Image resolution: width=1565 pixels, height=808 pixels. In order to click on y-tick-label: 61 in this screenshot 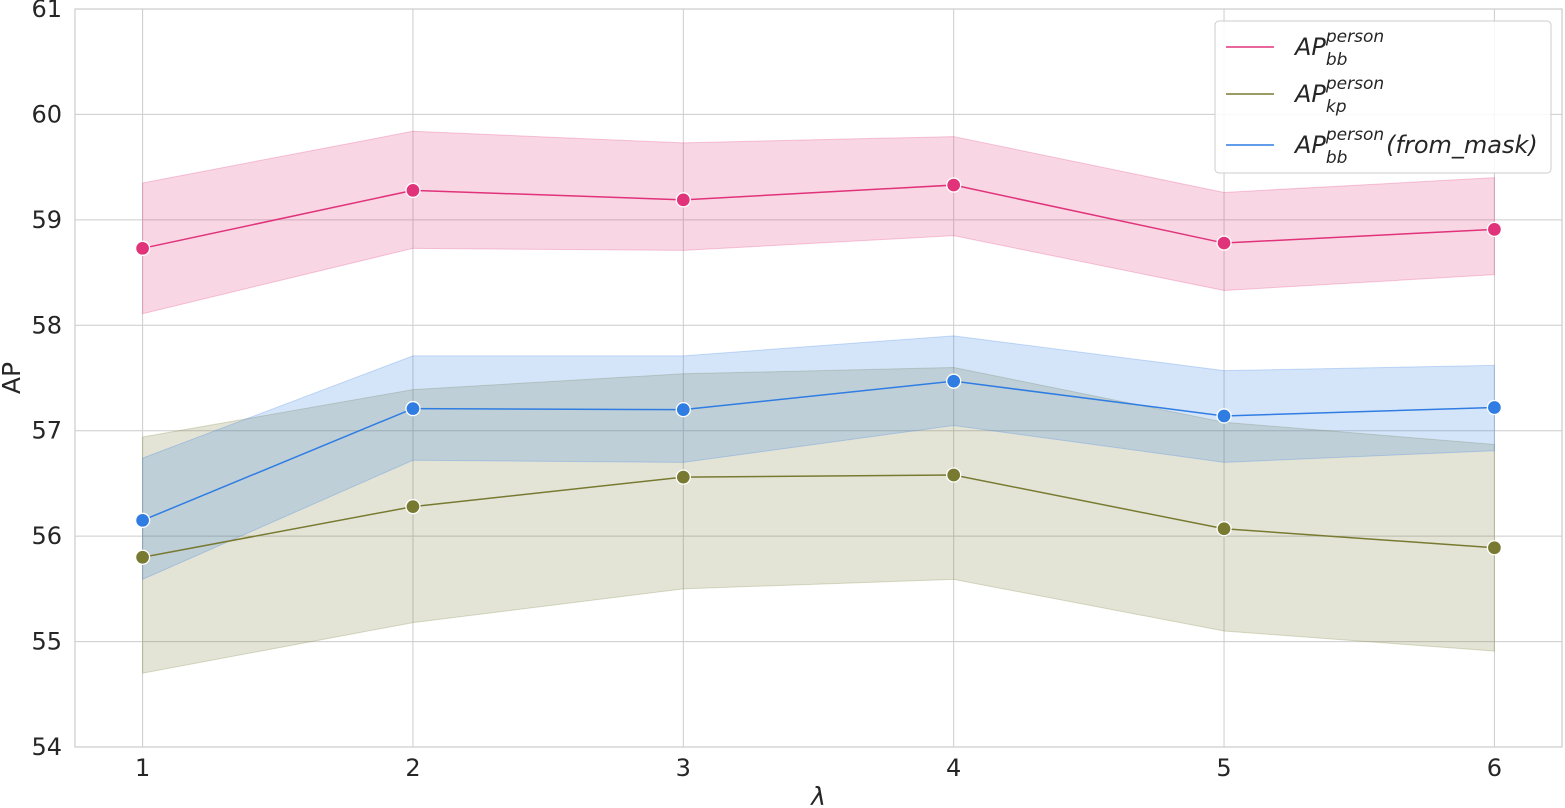, I will do `click(46, 11)`.